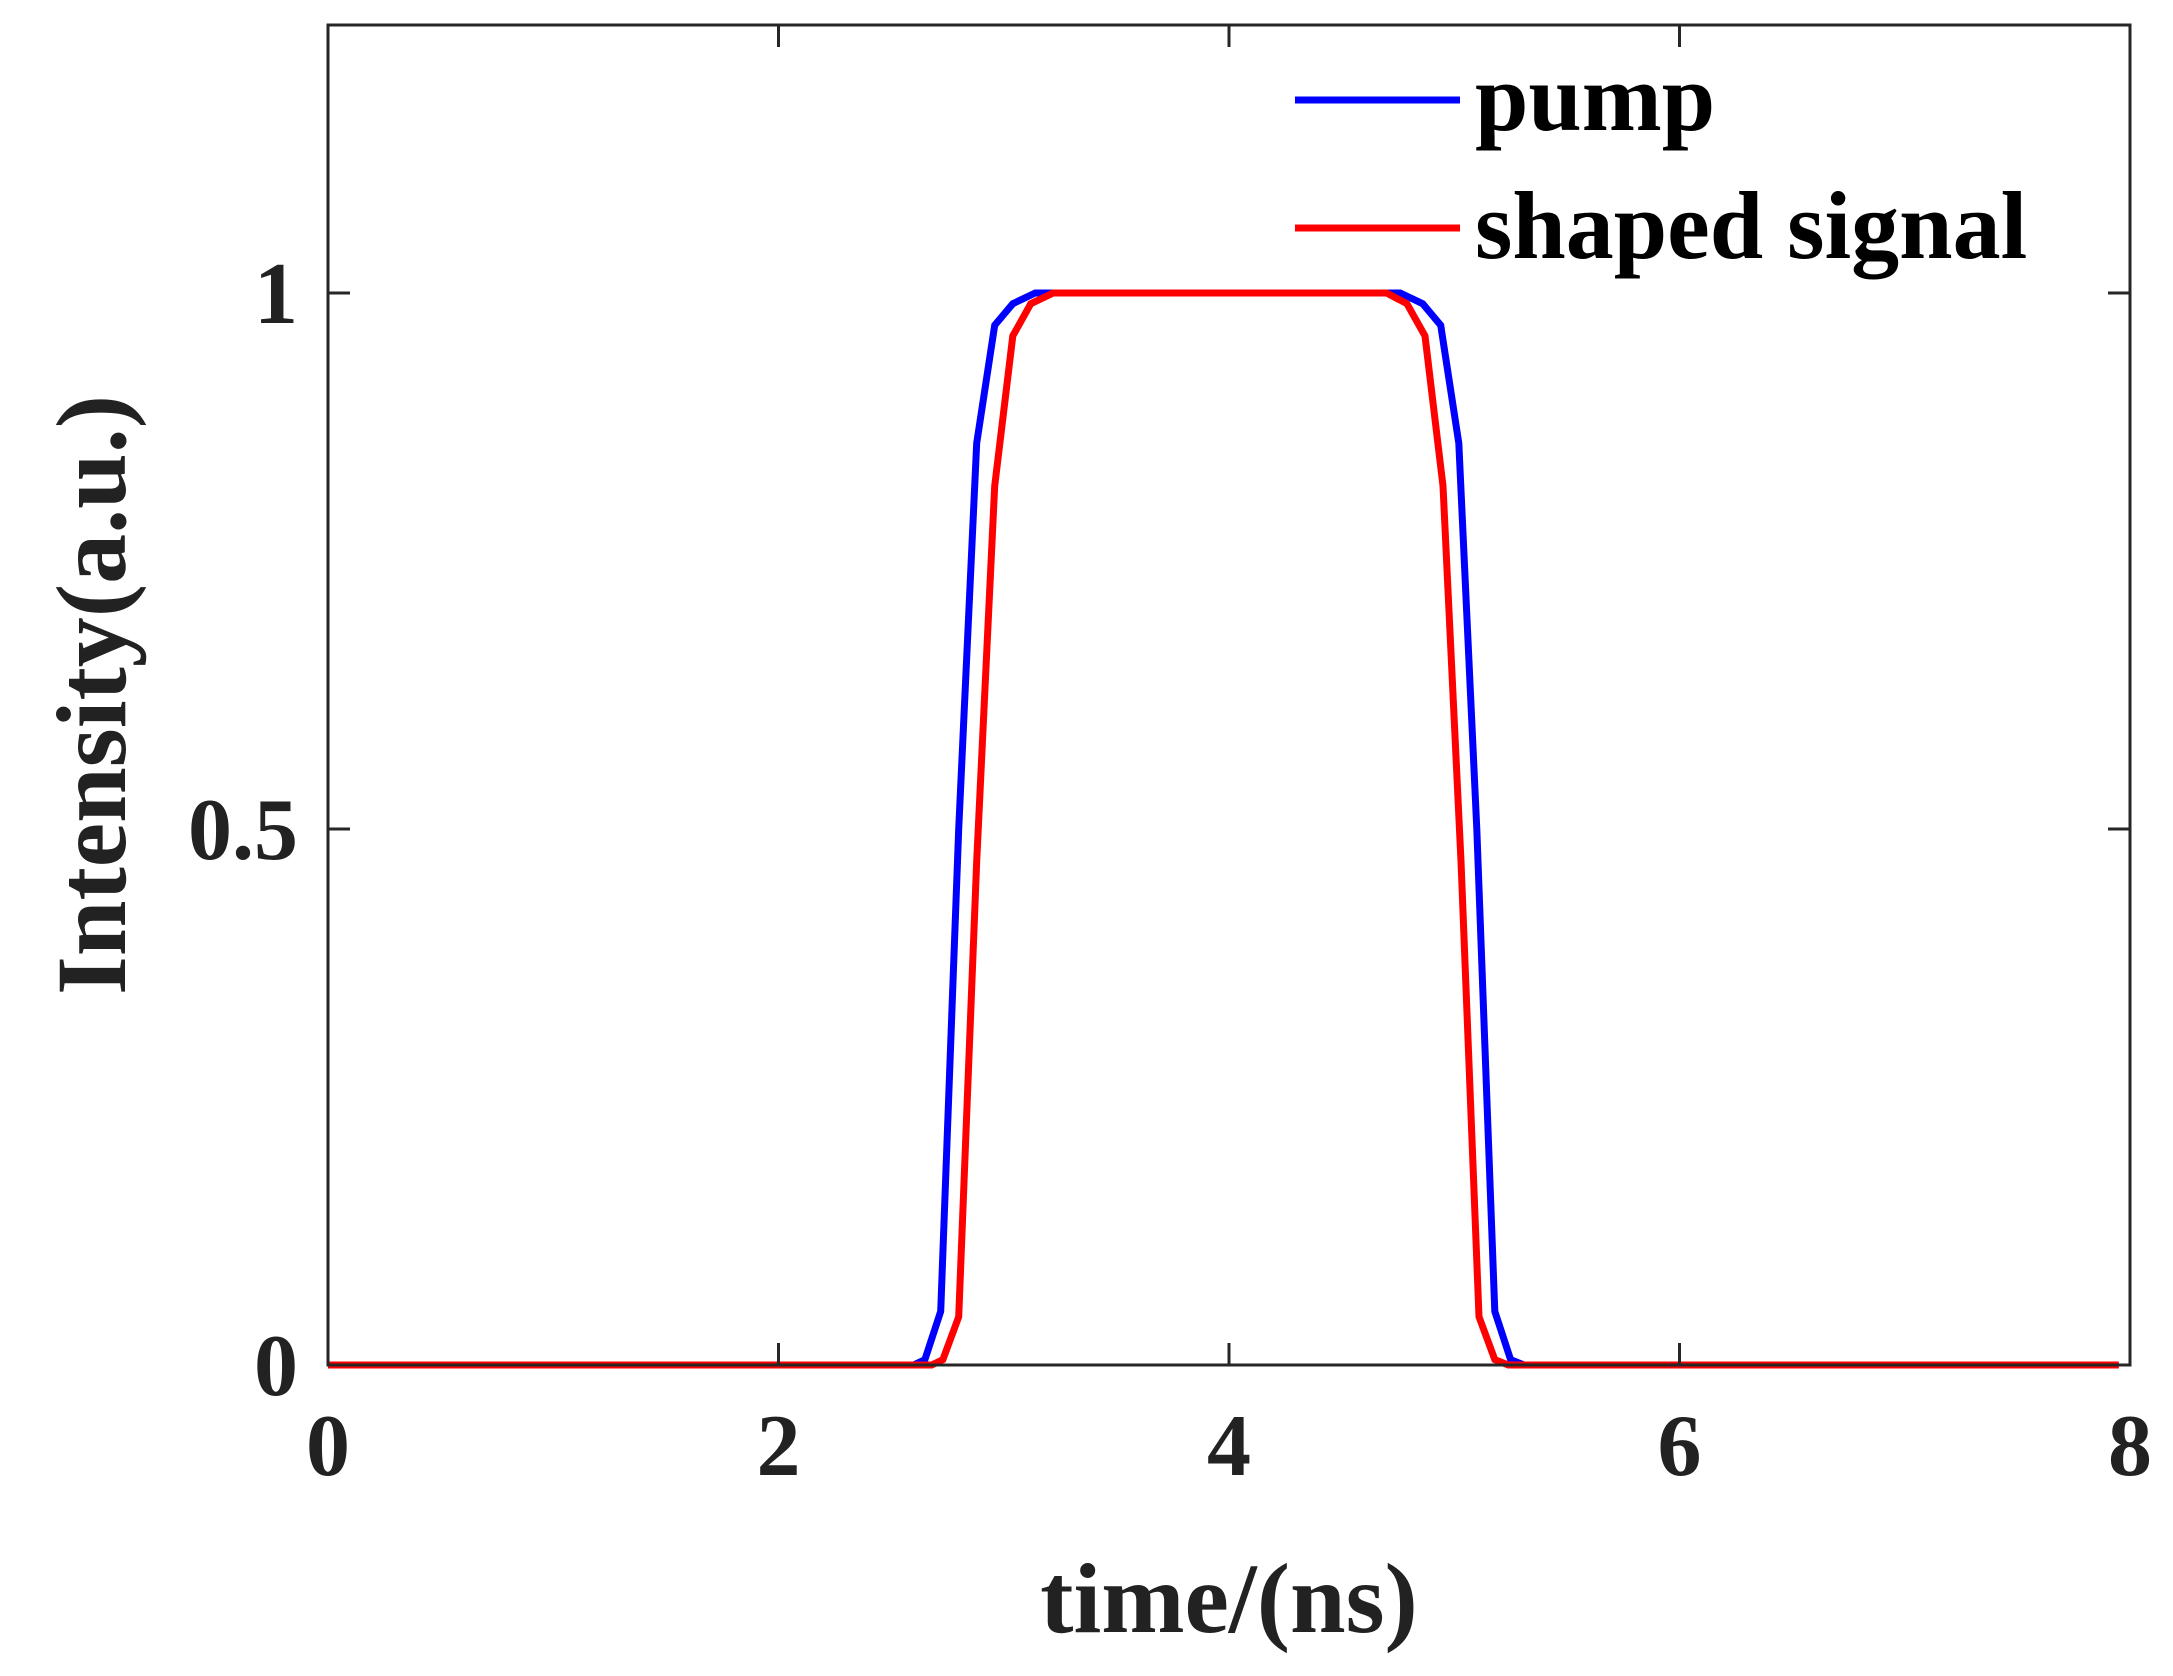 This screenshot has width=2173, height=1676. What do you see at coordinates (1595, 97) in the screenshot?
I see `legend-label-pump: pump` at bounding box center [1595, 97].